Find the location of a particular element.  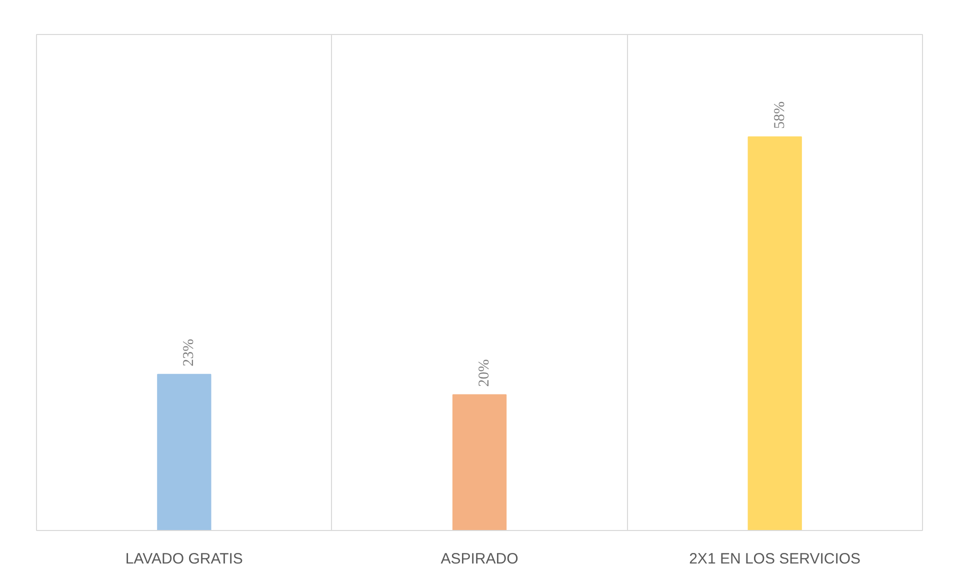

x-tick-label: ASPIRADO is located at coordinates (479, 559).